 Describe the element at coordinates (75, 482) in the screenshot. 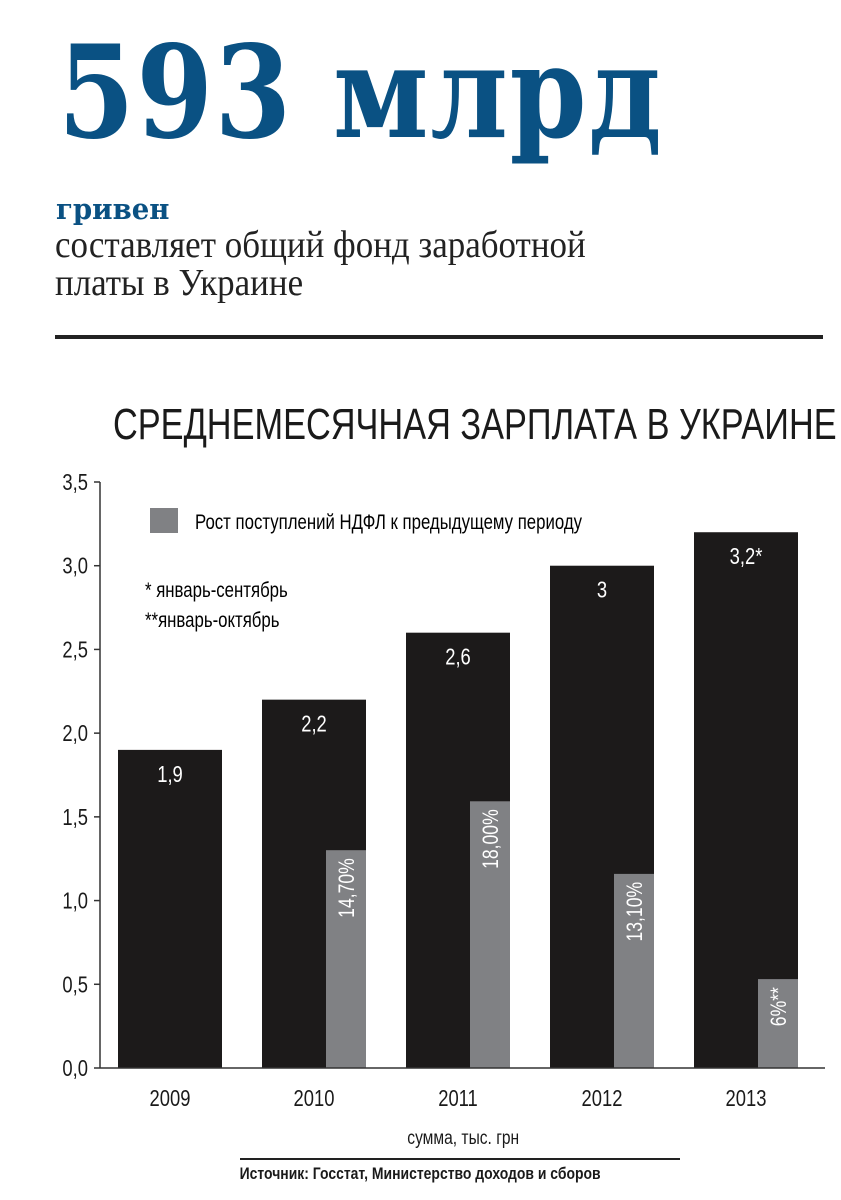

I see `y-tick-label: 3,5` at that location.